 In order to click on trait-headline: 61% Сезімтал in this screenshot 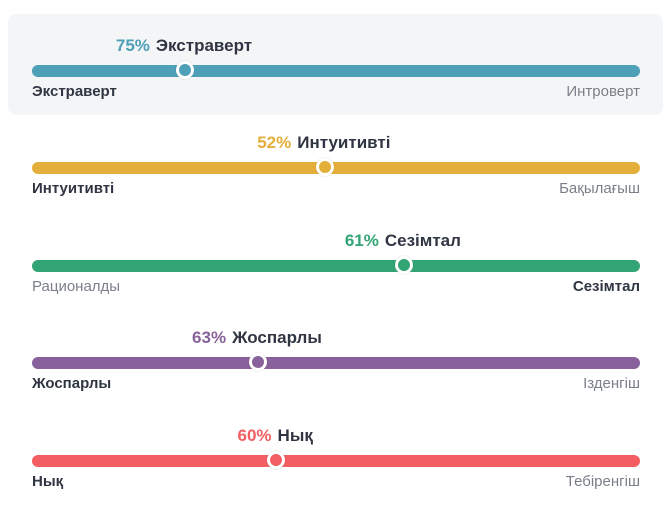, I will do `click(403, 241)`.